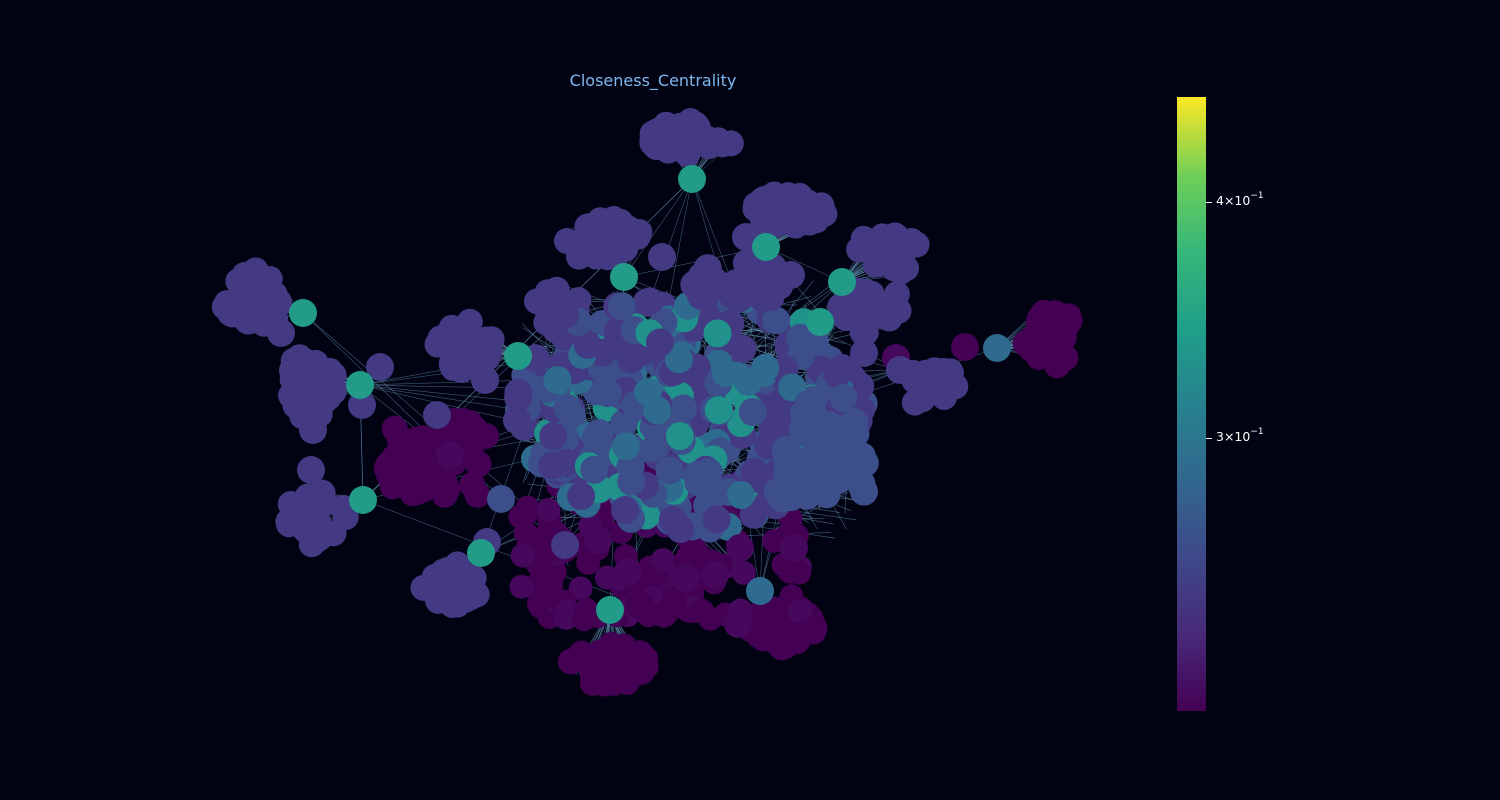 The width and height of the screenshot is (1500, 800). Describe the element at coordinates (1191, 404) in the screenshot. I see `colorbar` at that location.